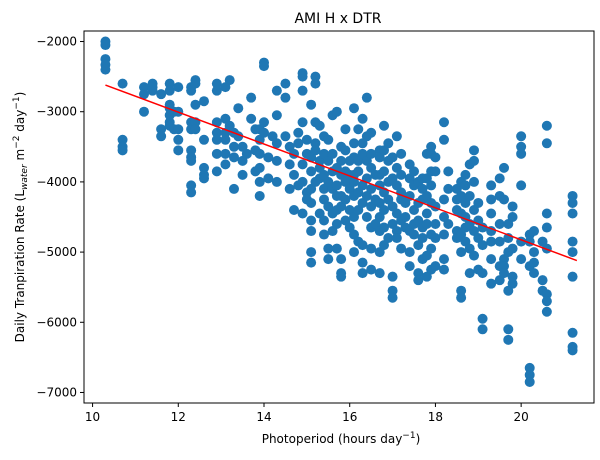 This screenshot has width=600, height=460. What do you see at coordinates (56, 42) in the screenshot?
I see `y-tick-label: −2000` at bounding box center [56, 42].